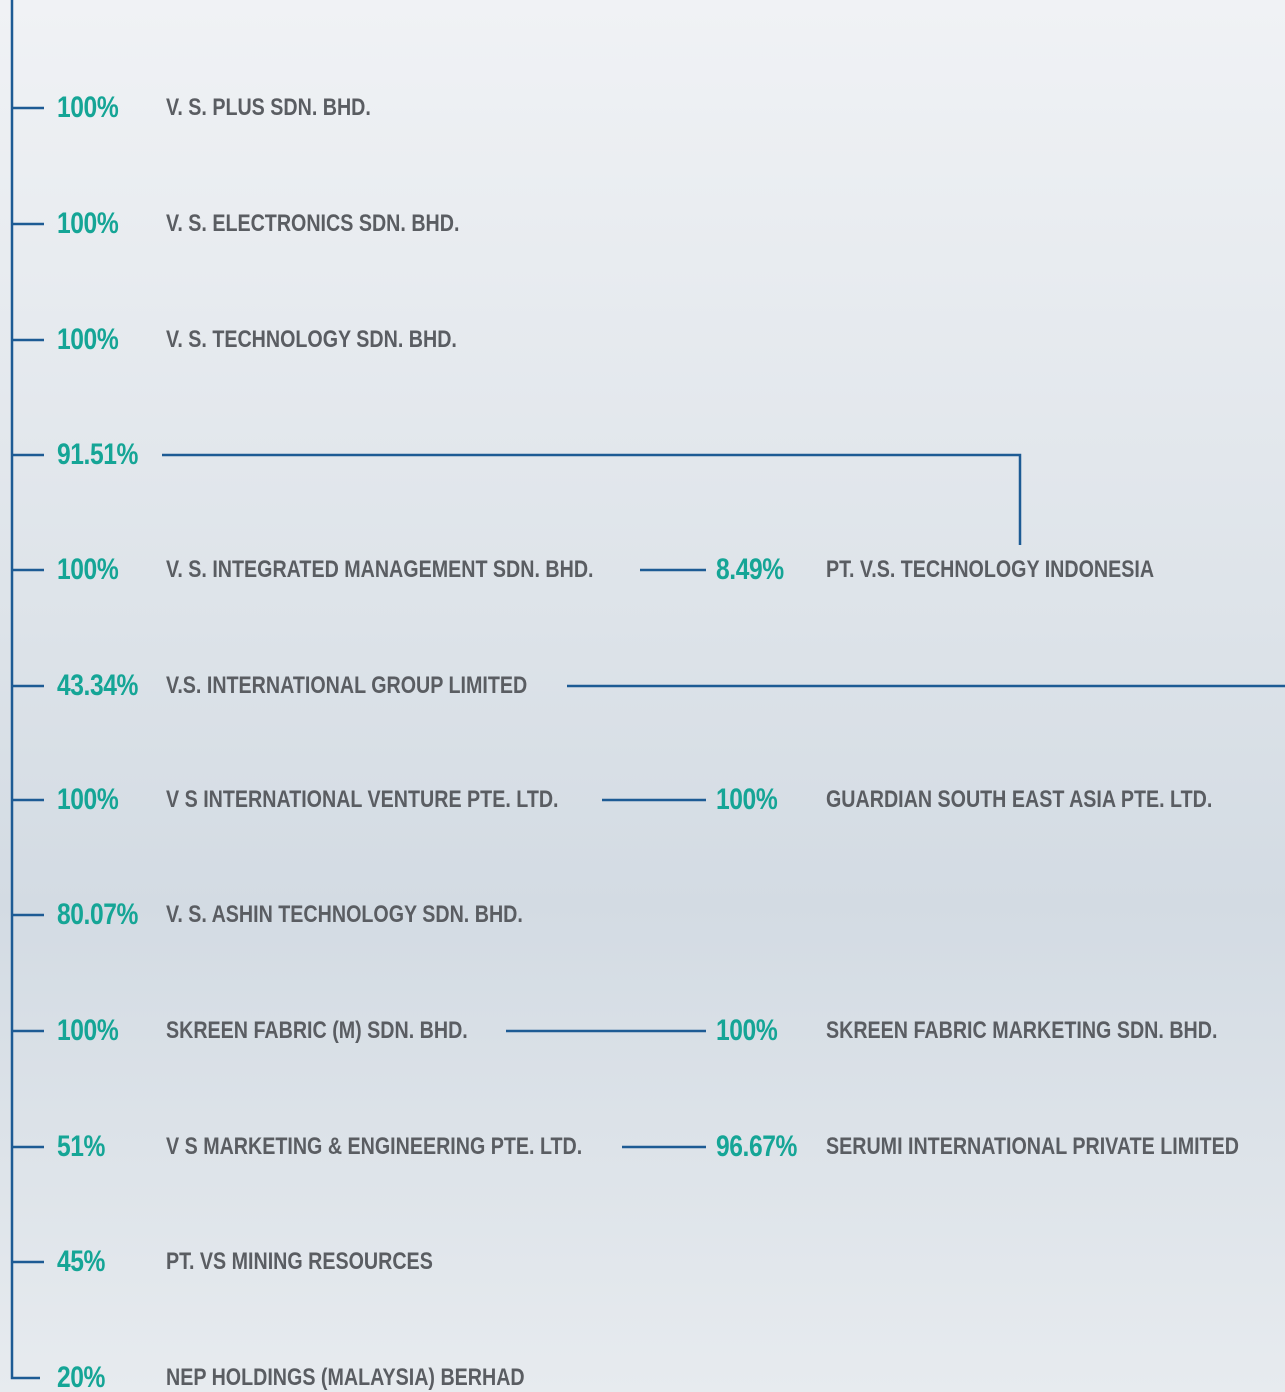 This screenshot has width=1285, height=1392. Describe the element at coordinates (28, 685) in the screenshot. I see `branch-ticks` at that location.